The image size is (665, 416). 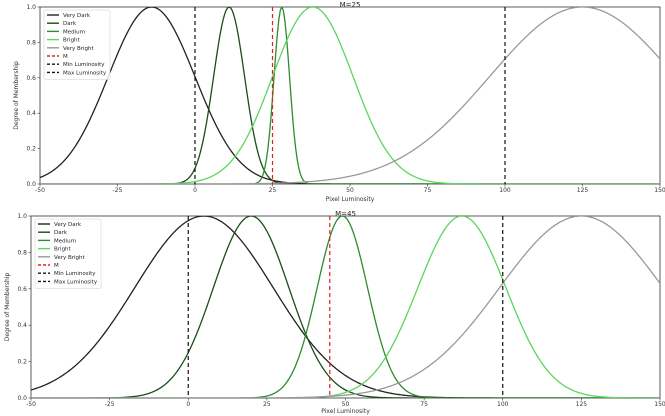 I want to click on chart-title: M=45, so click(x=345, y=214).